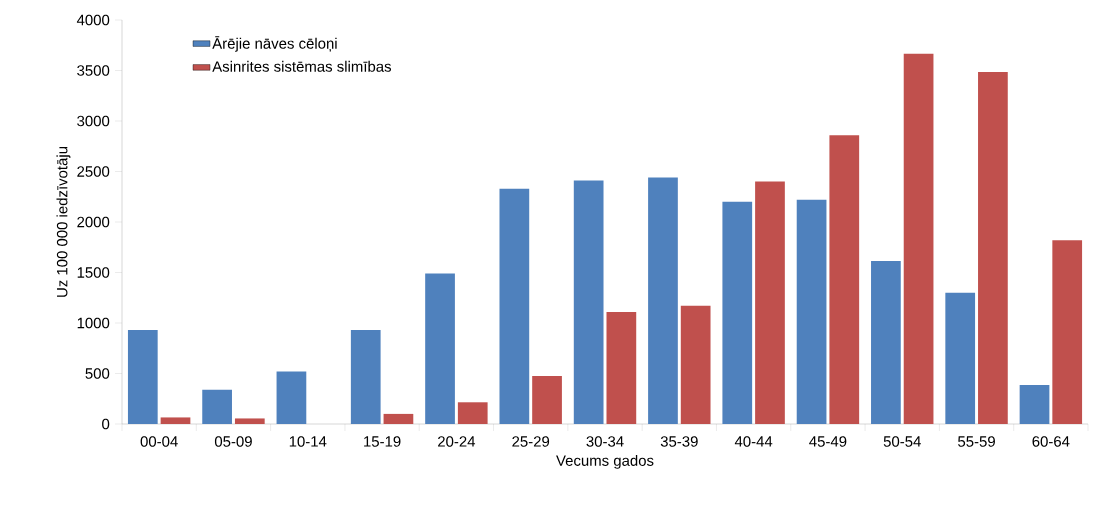 This screenshot has width=1096, height=507. Describe the element at coordinates (93, 70) in the screenshot. I see `y-tick-label: 3500` at that location.